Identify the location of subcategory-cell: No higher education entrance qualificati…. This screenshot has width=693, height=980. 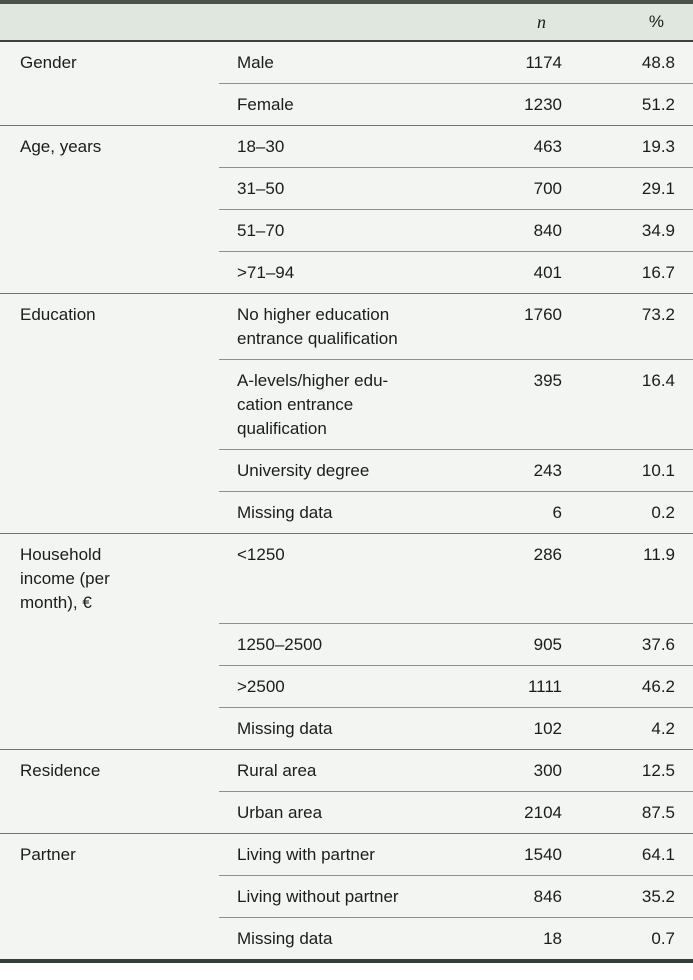
(332, 326).